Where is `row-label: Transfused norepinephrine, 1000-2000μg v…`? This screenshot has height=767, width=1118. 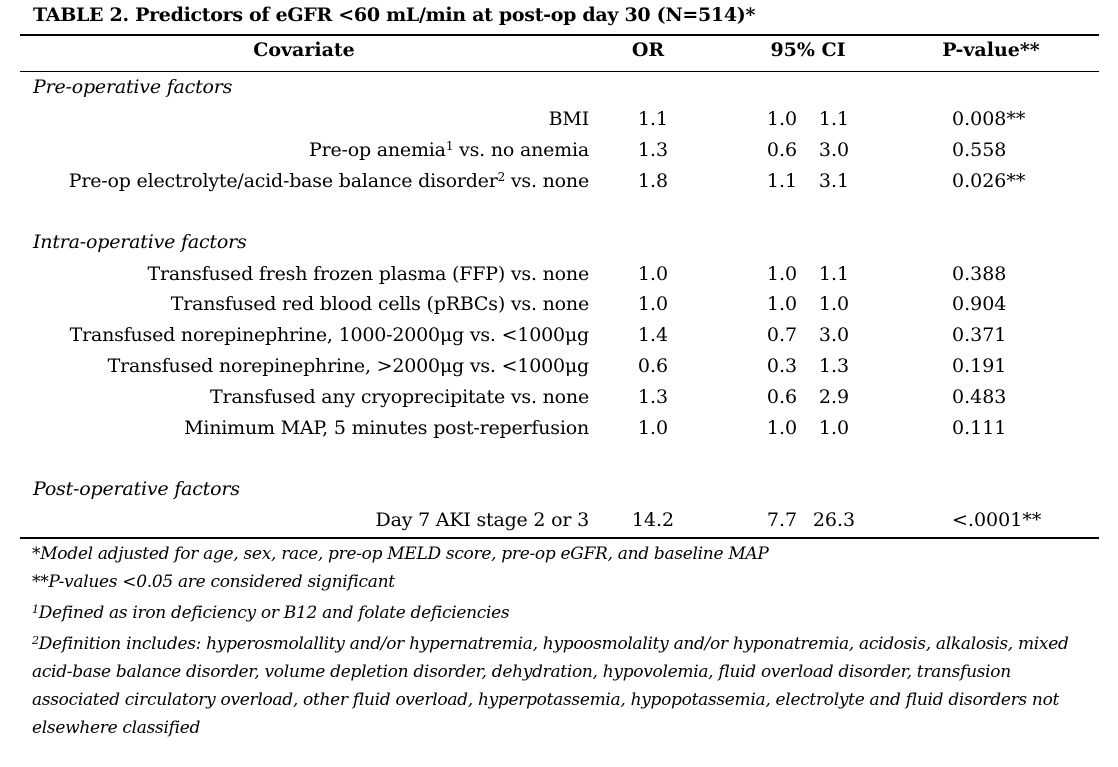
row-label: Transfused norepinephrine, 1000-2000μg v… is located at coordinates (329, 335).